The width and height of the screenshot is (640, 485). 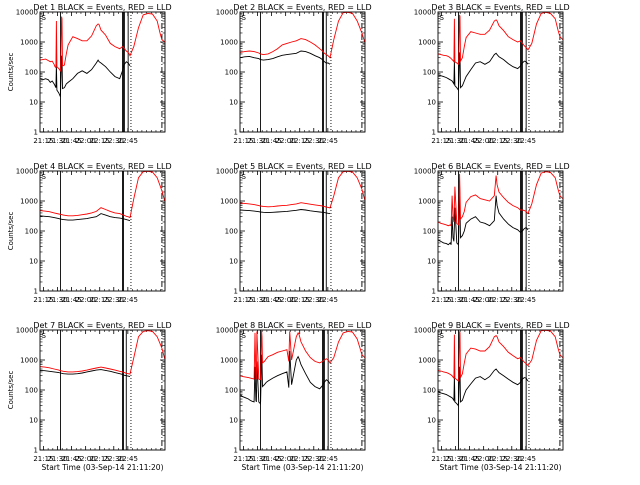 What do you see at coordinates (102, 325) in the screenshot?
I see `panel-title: Det 7 BLACK = Events, RED = LLD` at bounding box center [102, 325].